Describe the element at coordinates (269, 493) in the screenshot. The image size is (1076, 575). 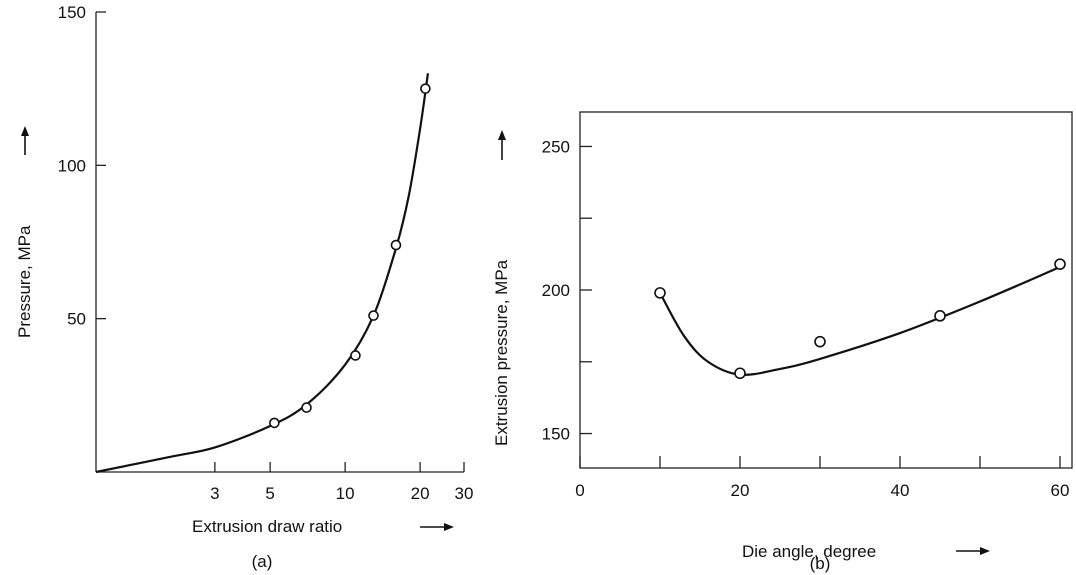
I see `x-tick-label: 5` at that location.